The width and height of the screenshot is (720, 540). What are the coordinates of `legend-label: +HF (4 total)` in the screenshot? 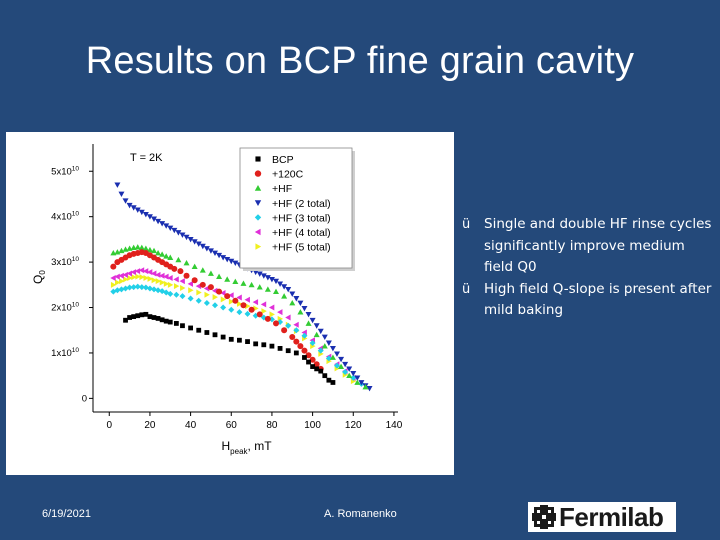 It's located at (301, 233).